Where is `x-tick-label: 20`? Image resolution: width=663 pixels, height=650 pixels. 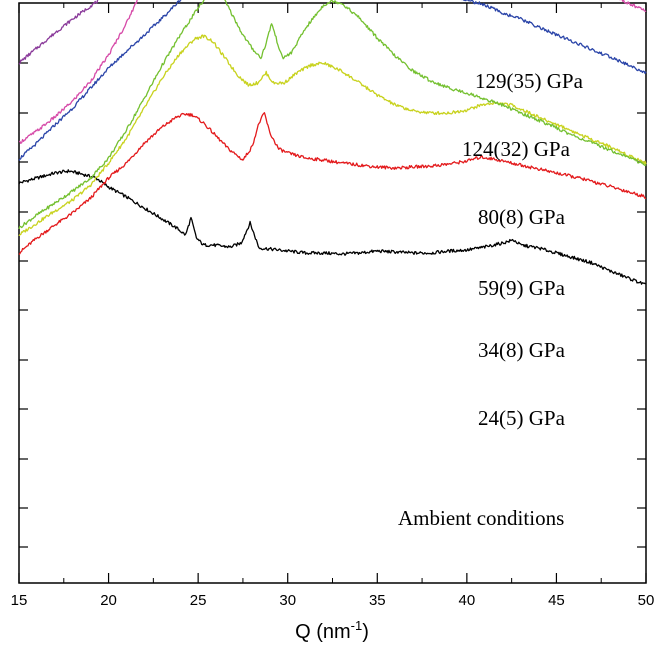 x-tick-label: 20 is located at coordinates (108, 600).